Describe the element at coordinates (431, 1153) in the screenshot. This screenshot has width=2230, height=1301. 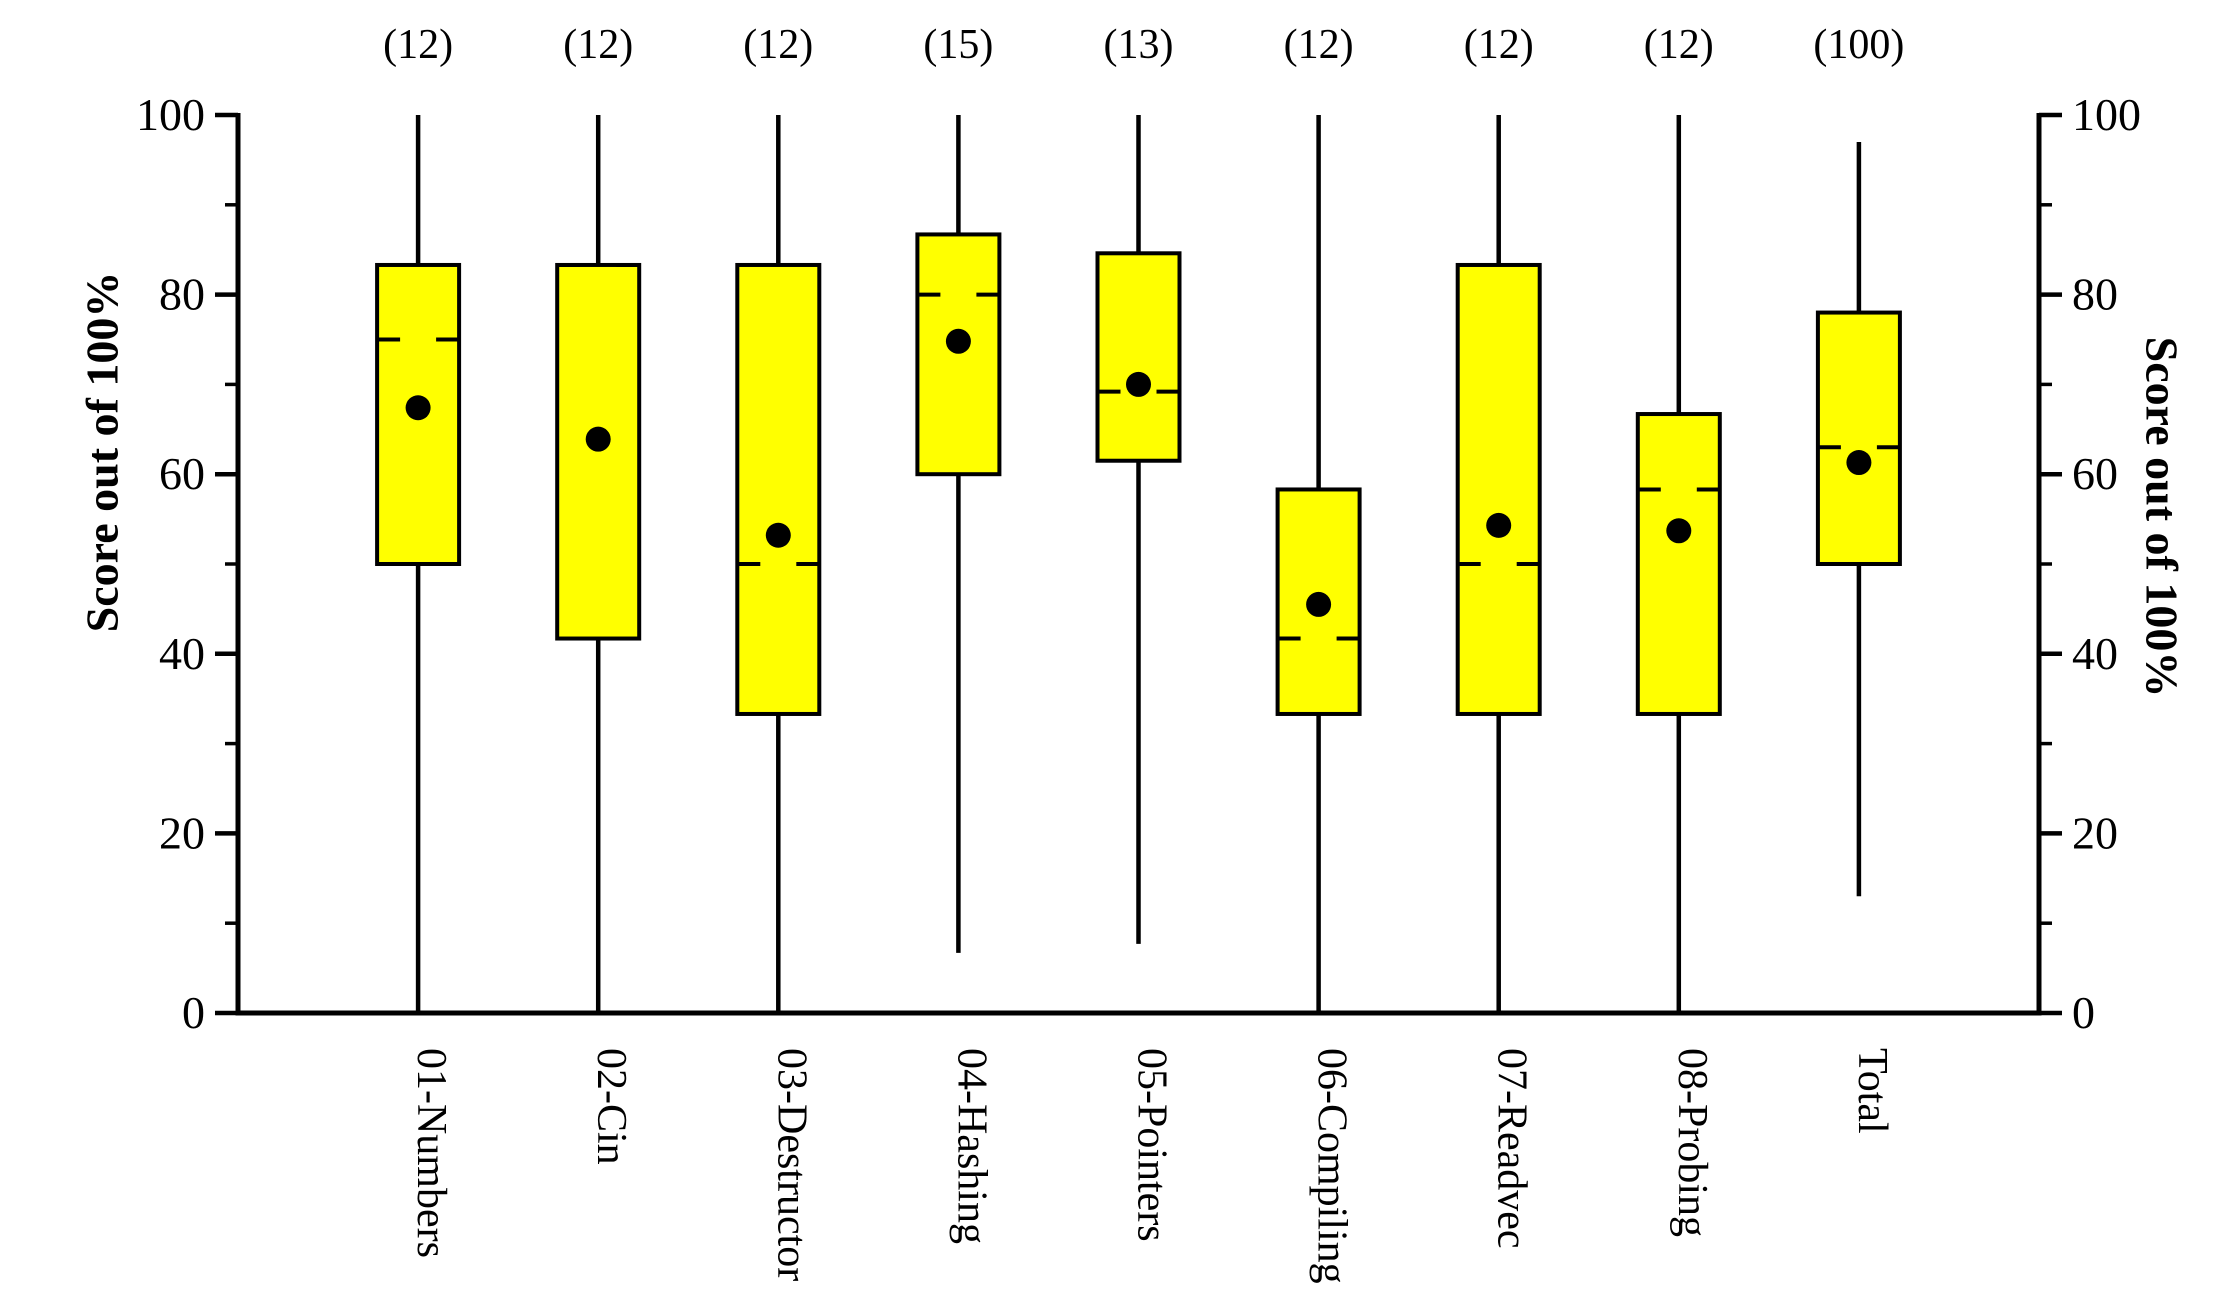
I see `category-label: 01-Numbers` at that location.